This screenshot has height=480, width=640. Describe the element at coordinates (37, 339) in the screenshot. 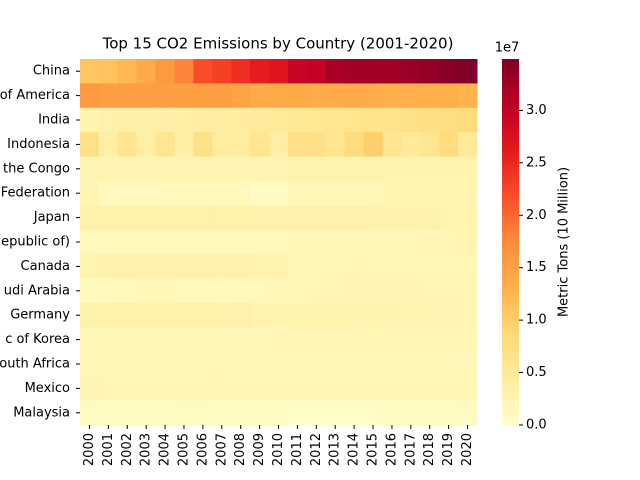

I see `y-tick-label: c of Korea` at that location.